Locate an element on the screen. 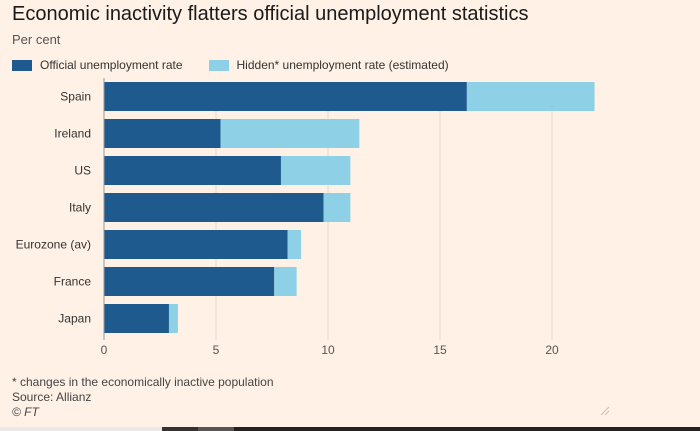 The width and height of the screenshot is (700, 431). y-tick-label-spain: Spain is located at coordinates (75, 97).